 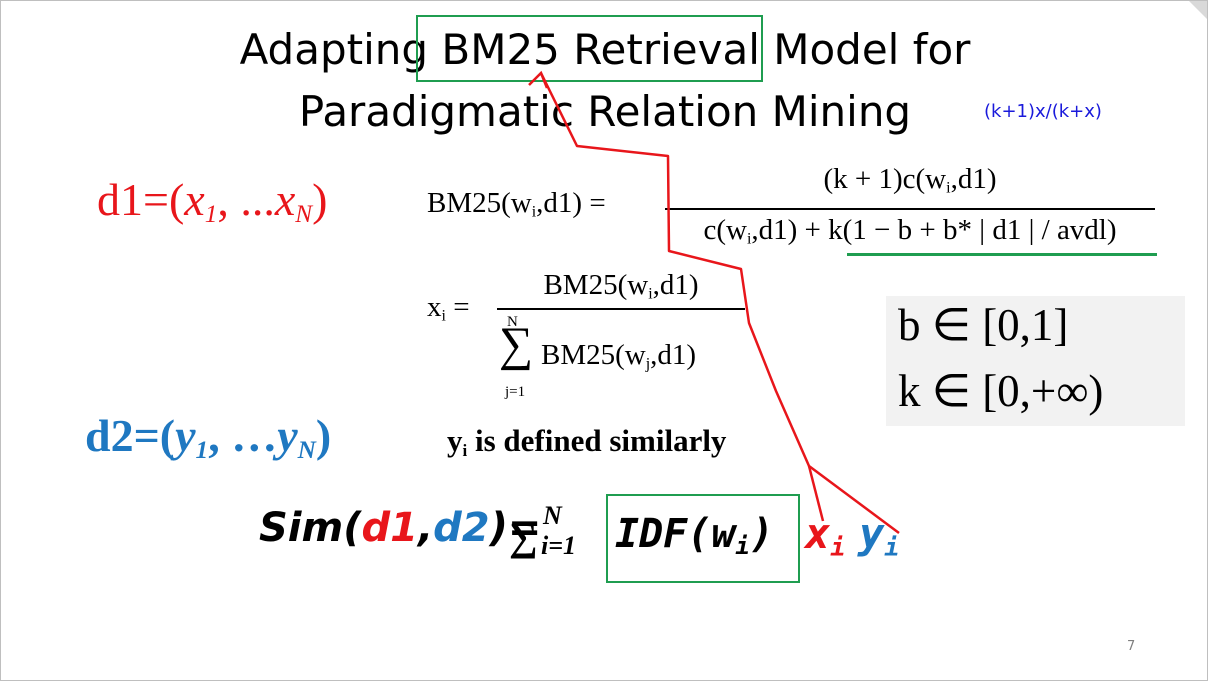 I want to click on page-number: 7, so click(x=1131, y=646).